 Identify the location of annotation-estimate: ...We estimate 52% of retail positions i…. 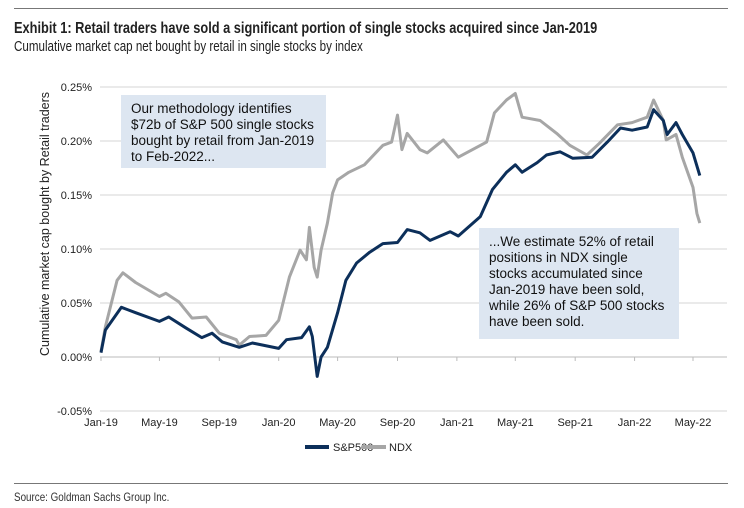
(579, 283).